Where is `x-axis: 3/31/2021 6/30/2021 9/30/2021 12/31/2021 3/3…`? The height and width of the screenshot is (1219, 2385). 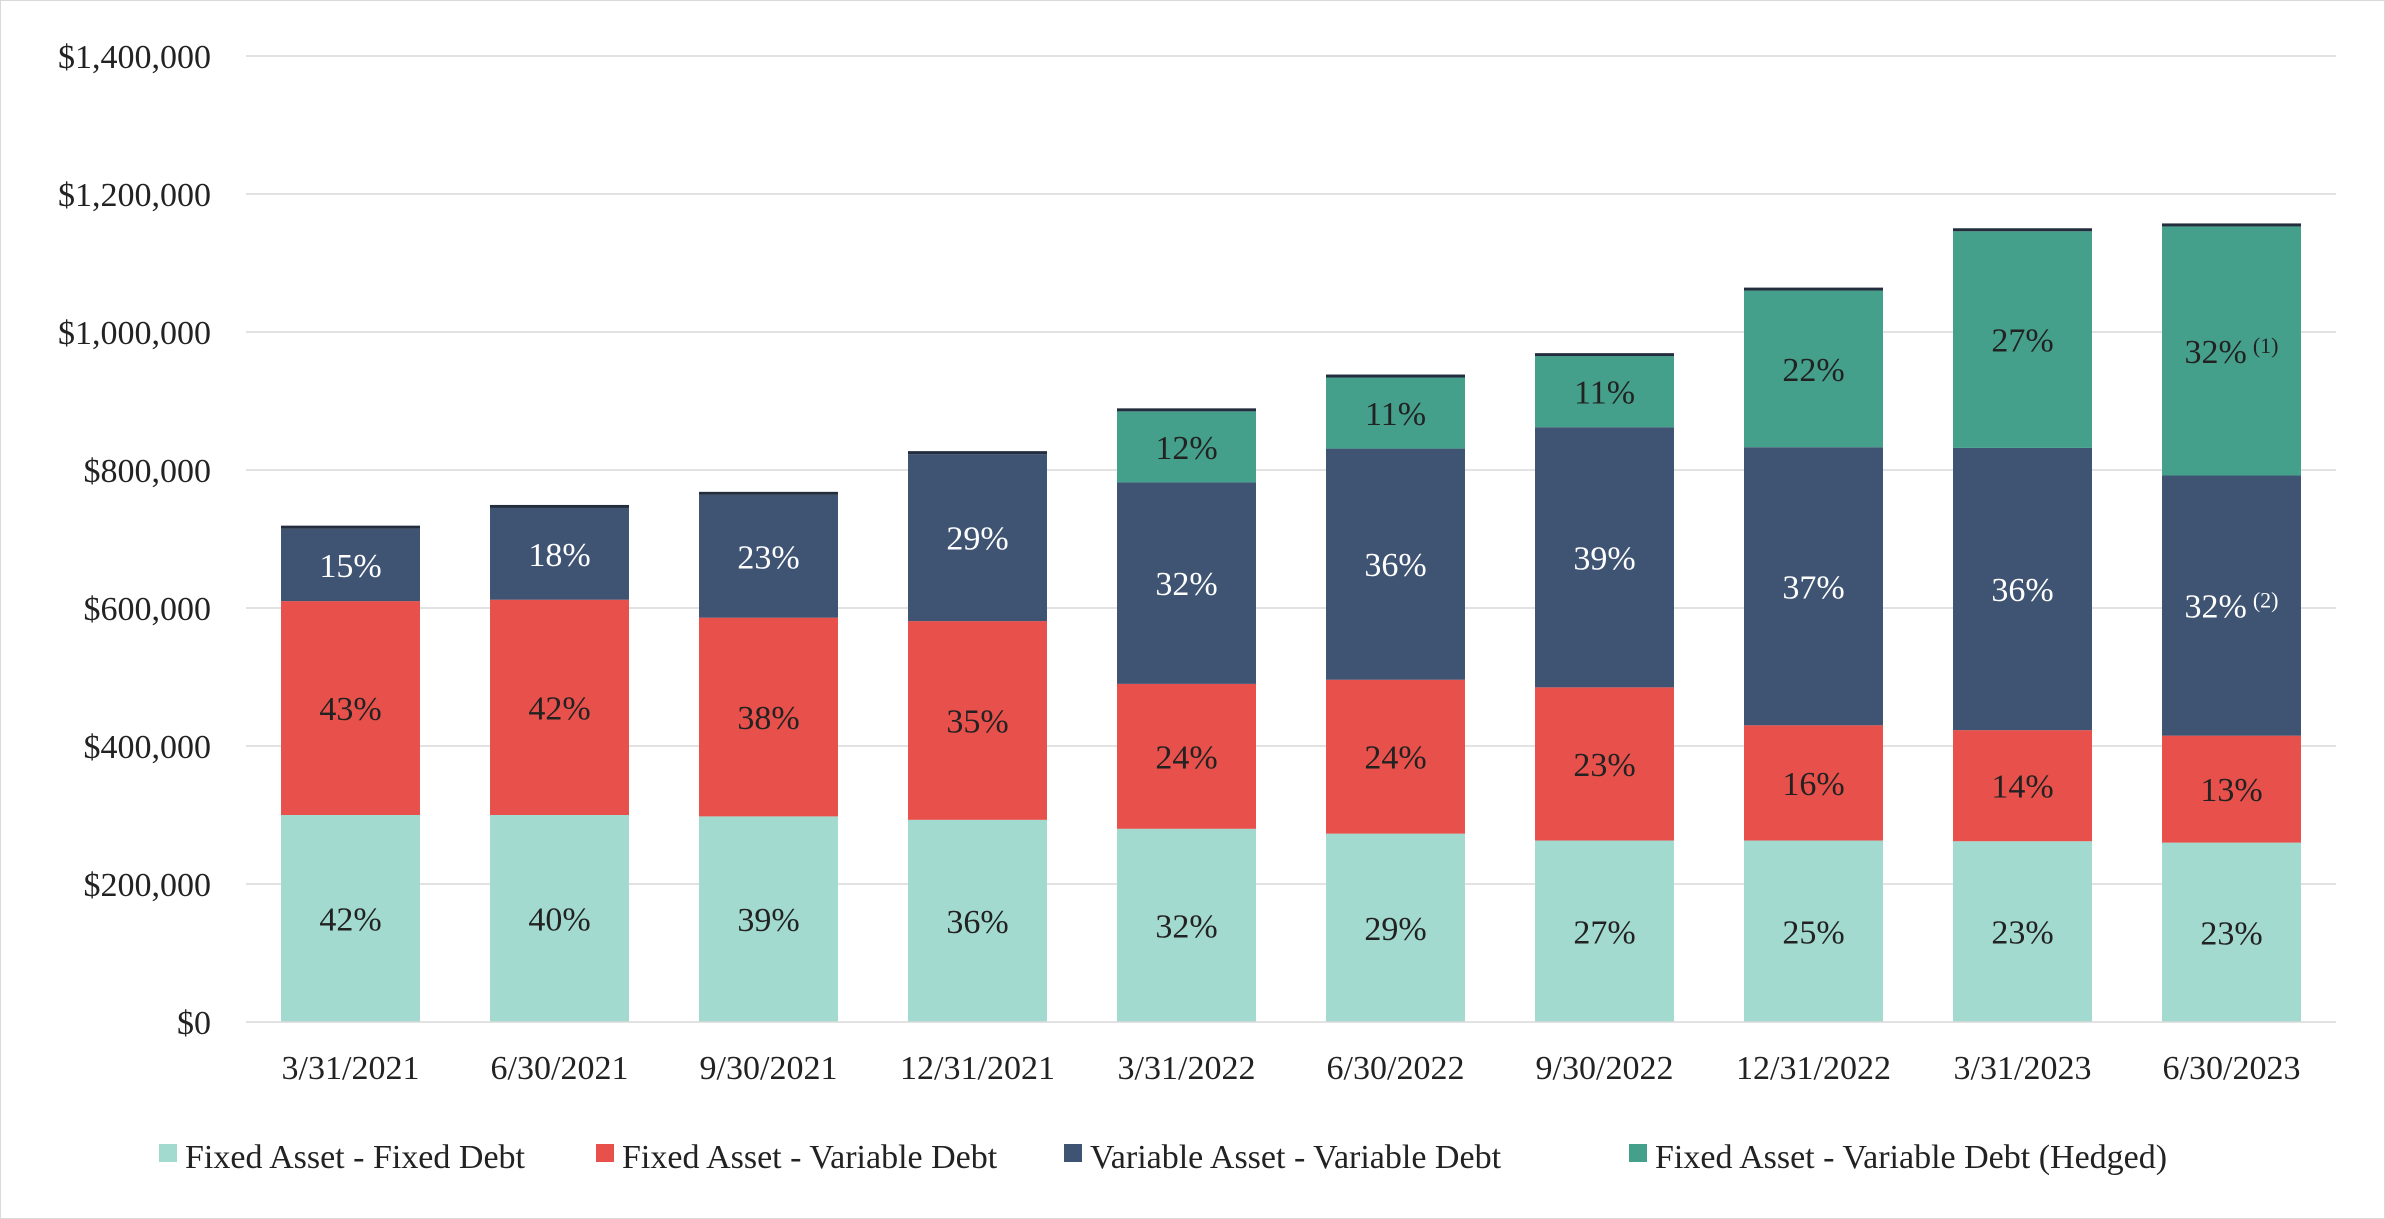
x-axis: 3/31/2021 6/30/2021 9/30/2021 12/31/2021 3/3… is located at coordinates (1291, 1054).